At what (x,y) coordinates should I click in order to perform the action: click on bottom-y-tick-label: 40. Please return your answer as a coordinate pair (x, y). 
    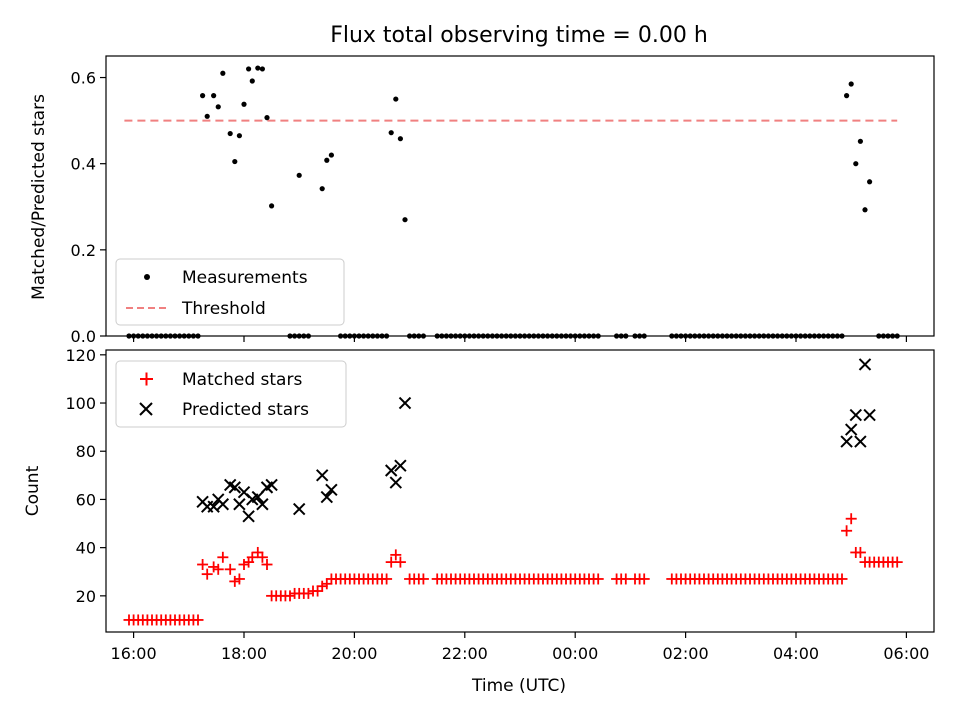
    Looking at the image, I should click on (86, 548).